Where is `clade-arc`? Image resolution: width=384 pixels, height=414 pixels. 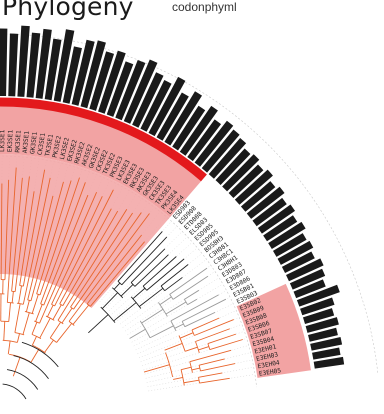 clade-arc is located at coordinates (104, 139).